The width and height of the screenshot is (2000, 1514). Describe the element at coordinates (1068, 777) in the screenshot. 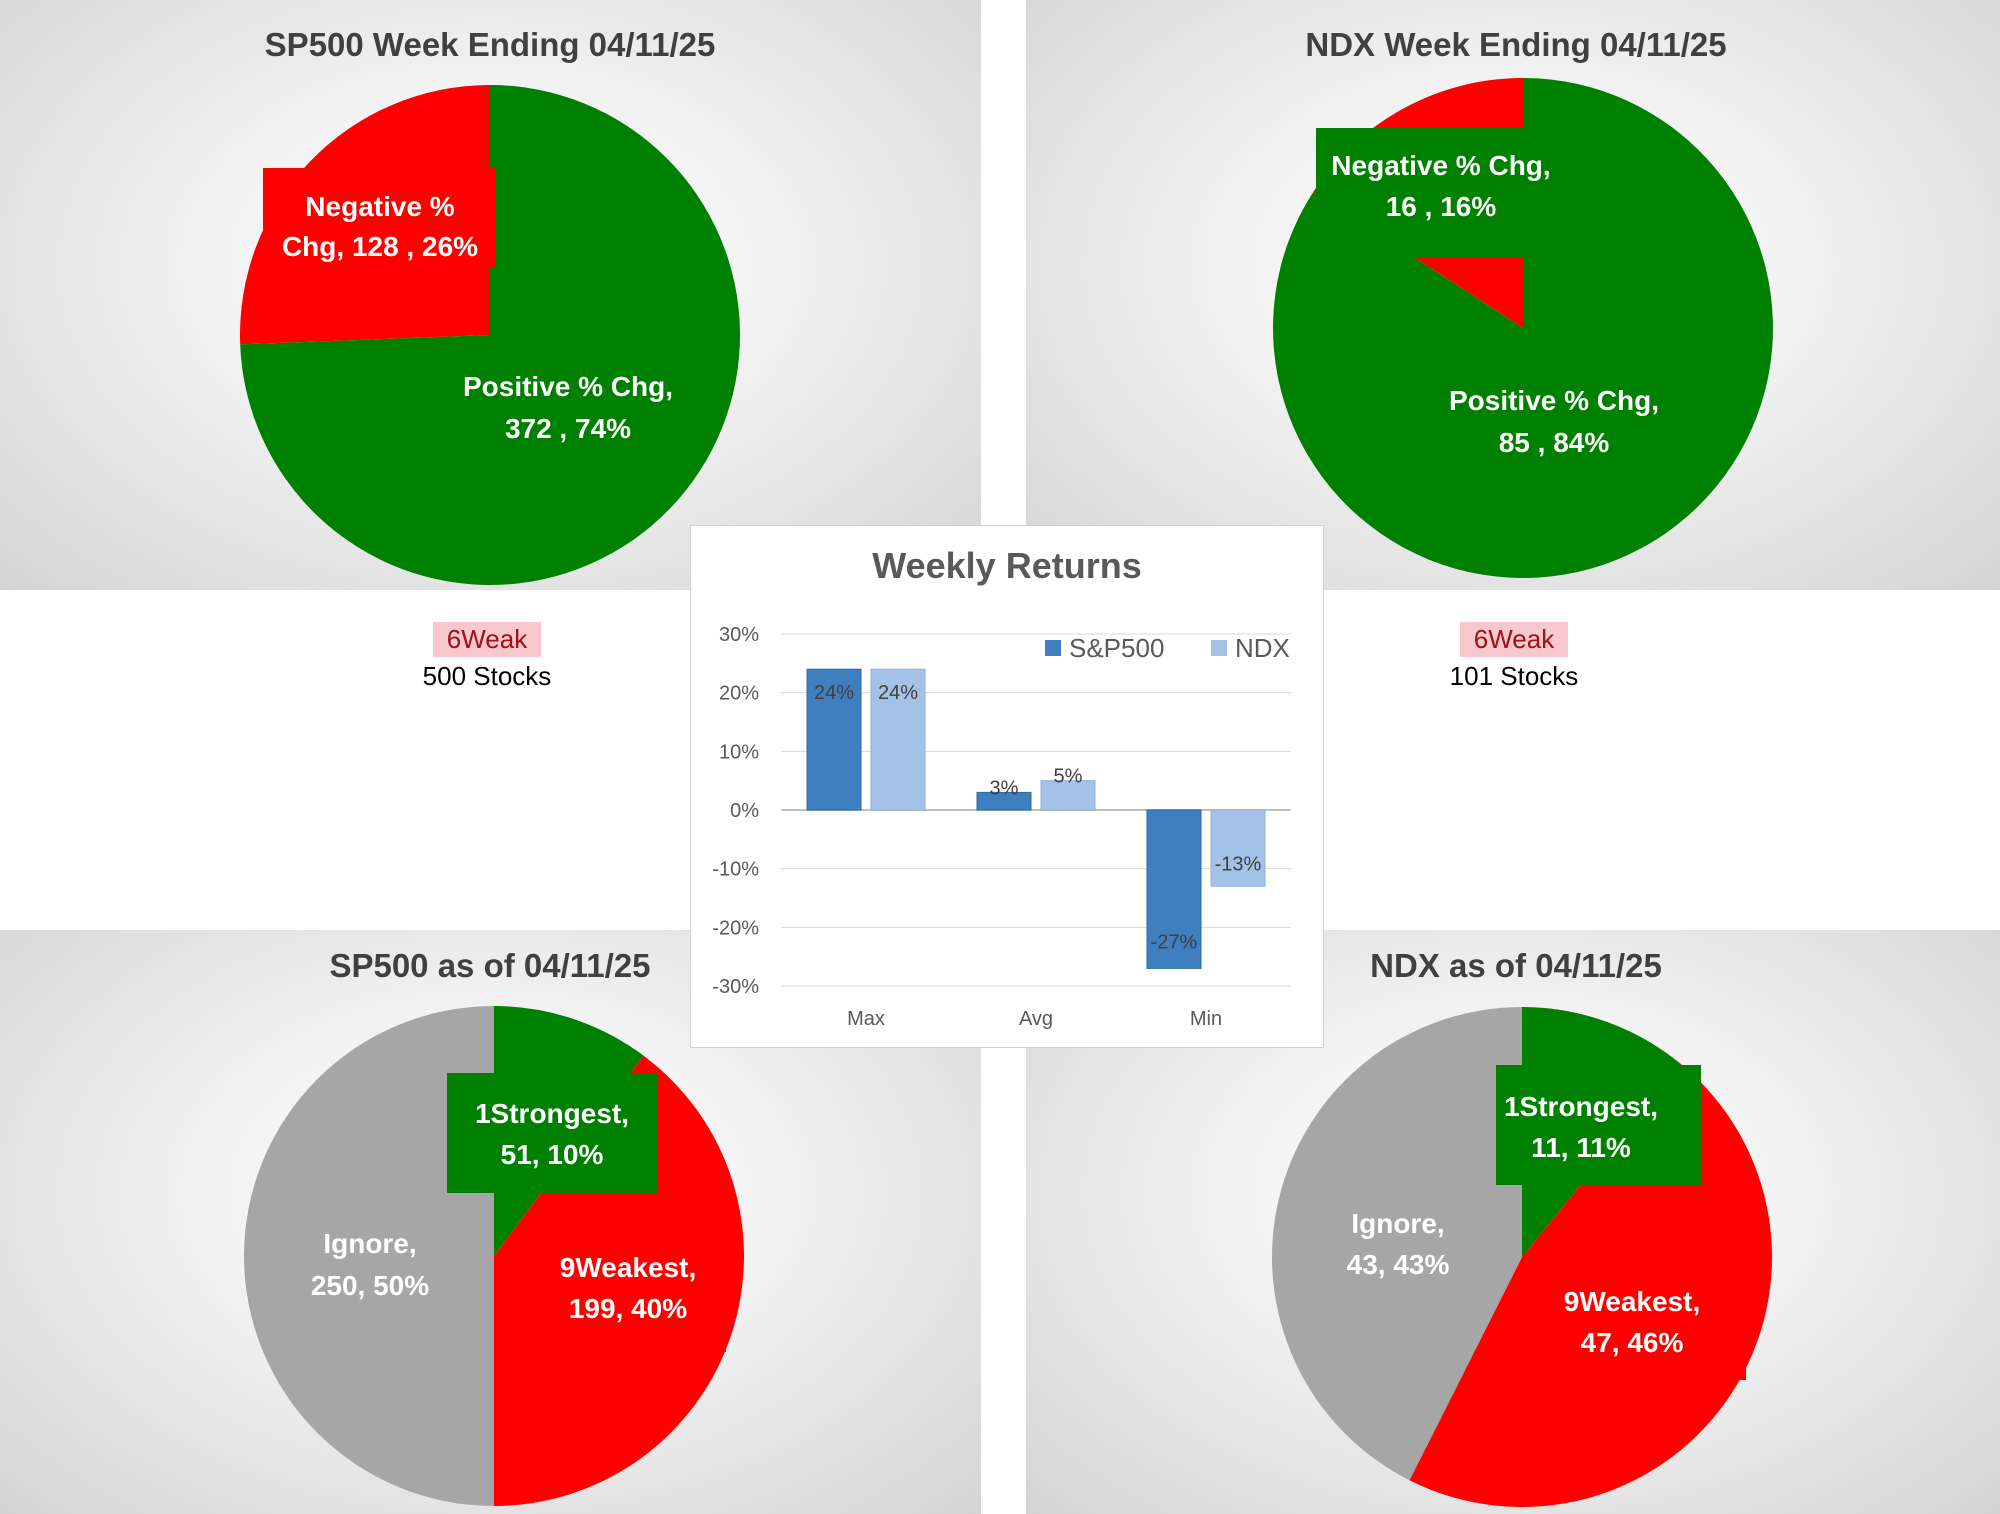

I see `bar-data-label: 5%` at that location.